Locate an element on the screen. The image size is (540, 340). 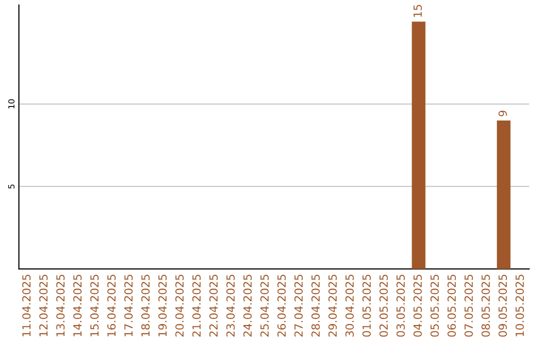
x-tick-label: 20.04.2025 is located at coordinates (179, 305).